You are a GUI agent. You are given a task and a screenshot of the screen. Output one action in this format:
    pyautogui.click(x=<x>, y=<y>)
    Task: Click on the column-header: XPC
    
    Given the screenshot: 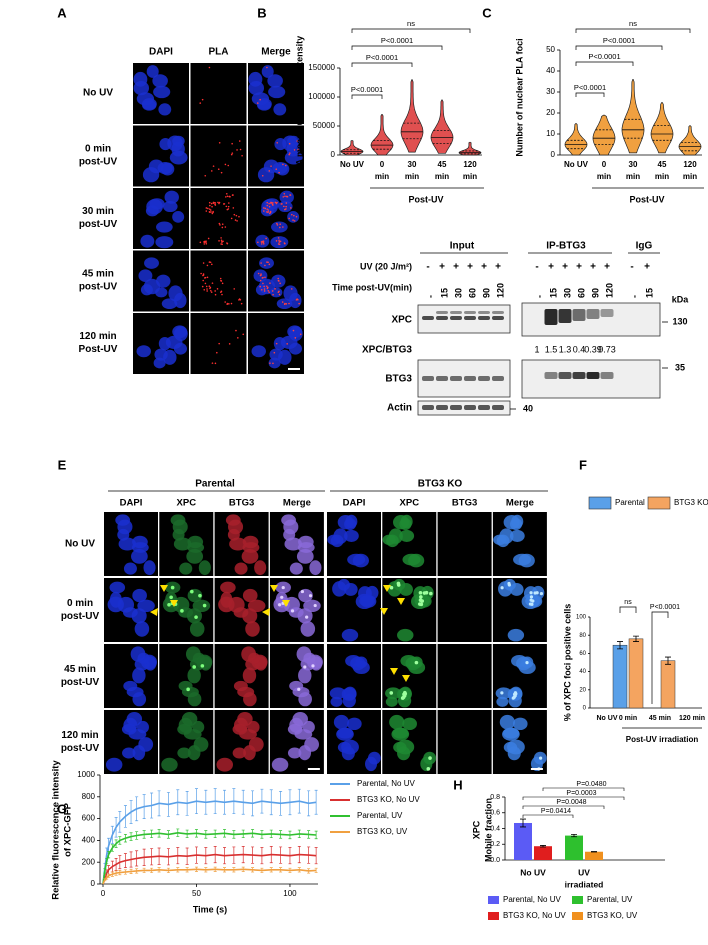 What is the action you would take?
    pyautogui.click(x=187, y=503)
    